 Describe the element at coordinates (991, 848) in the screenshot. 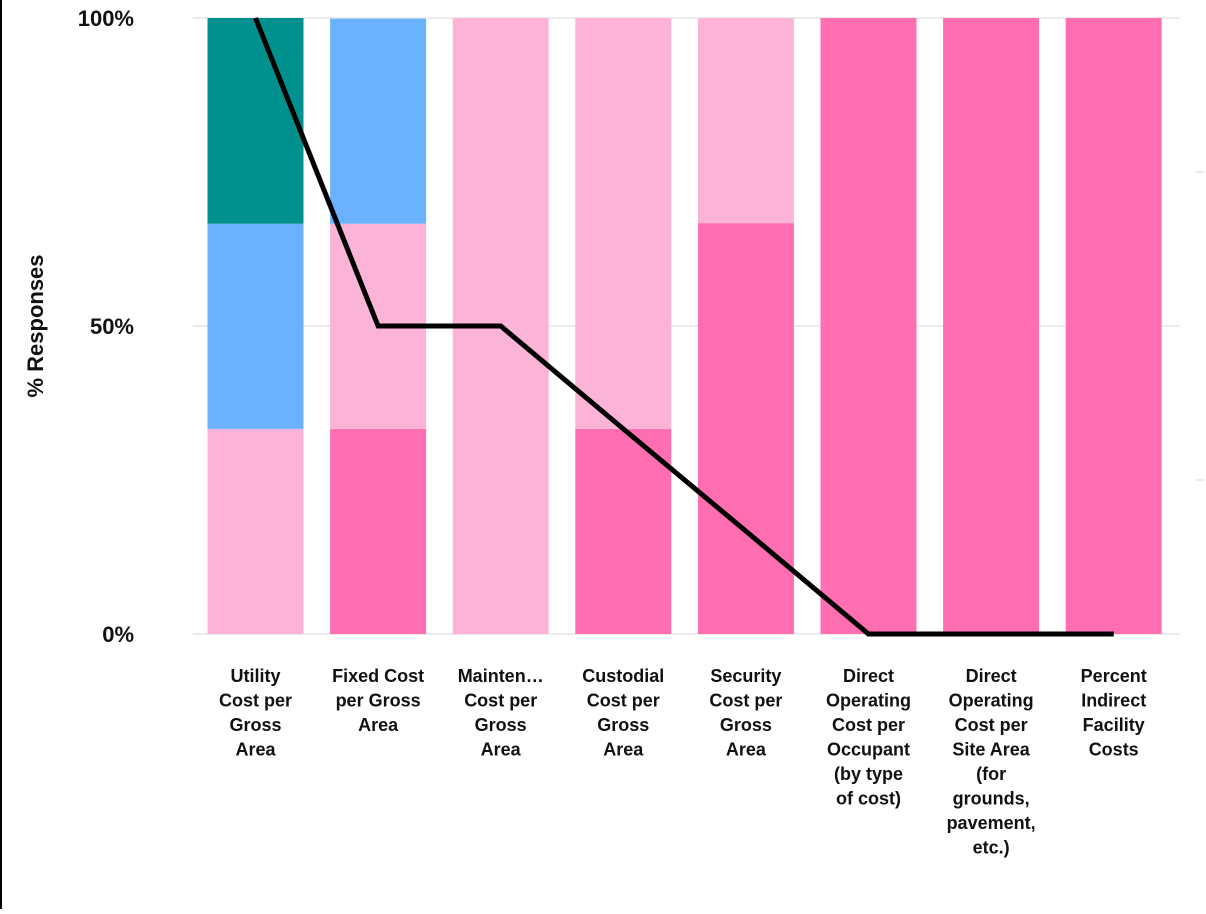

I see `x-tick-label: etc.)` at that location.